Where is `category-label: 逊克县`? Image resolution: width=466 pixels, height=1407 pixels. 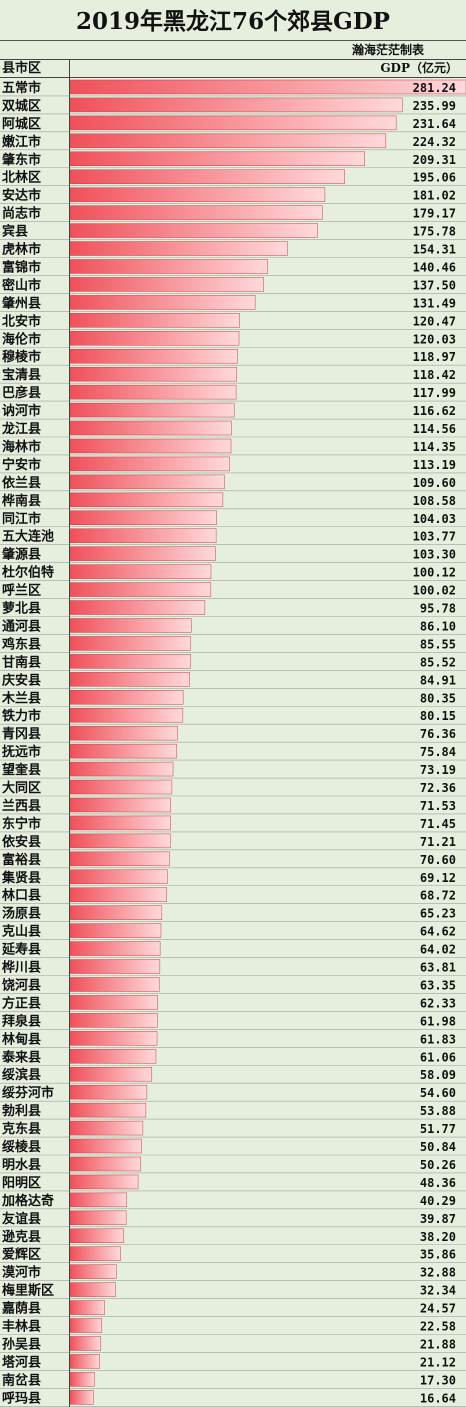
category-label: 逊克县 is located at coordinates (21, 1237).